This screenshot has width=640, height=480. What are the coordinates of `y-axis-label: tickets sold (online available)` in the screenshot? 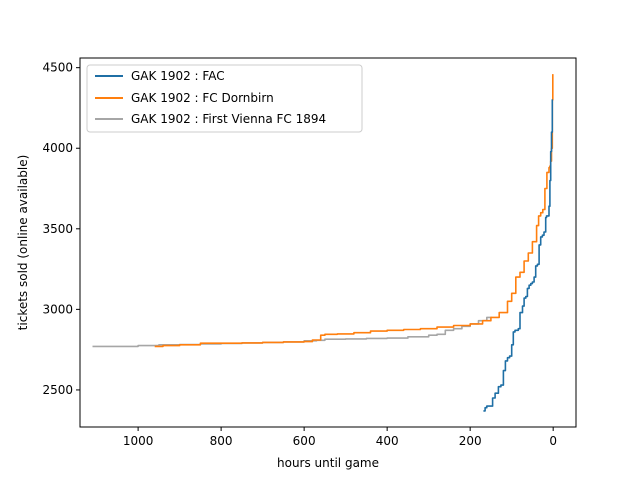 It's located at (23, 243).